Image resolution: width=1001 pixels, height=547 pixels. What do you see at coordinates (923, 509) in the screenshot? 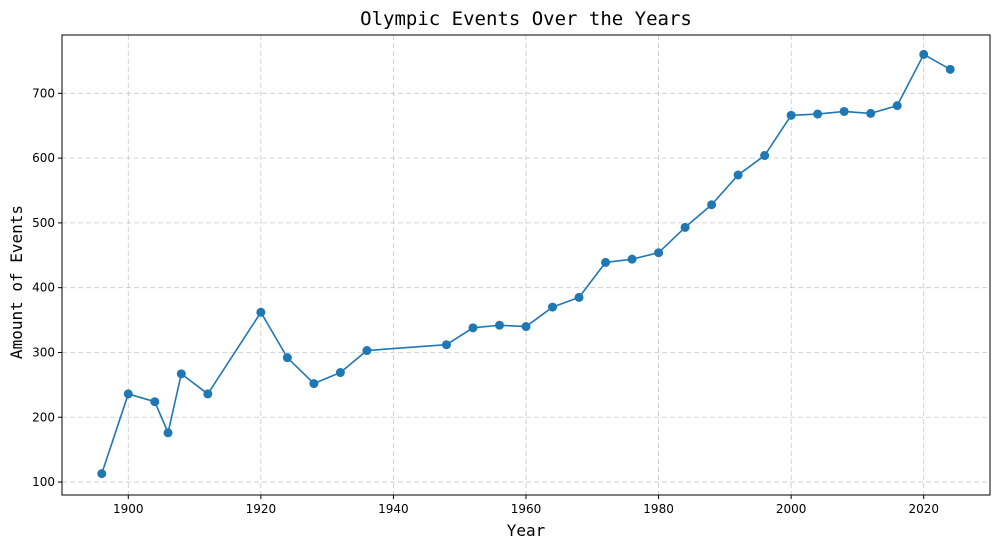
I see `x-tick-label: 2020` at bounding box center [923, 509].